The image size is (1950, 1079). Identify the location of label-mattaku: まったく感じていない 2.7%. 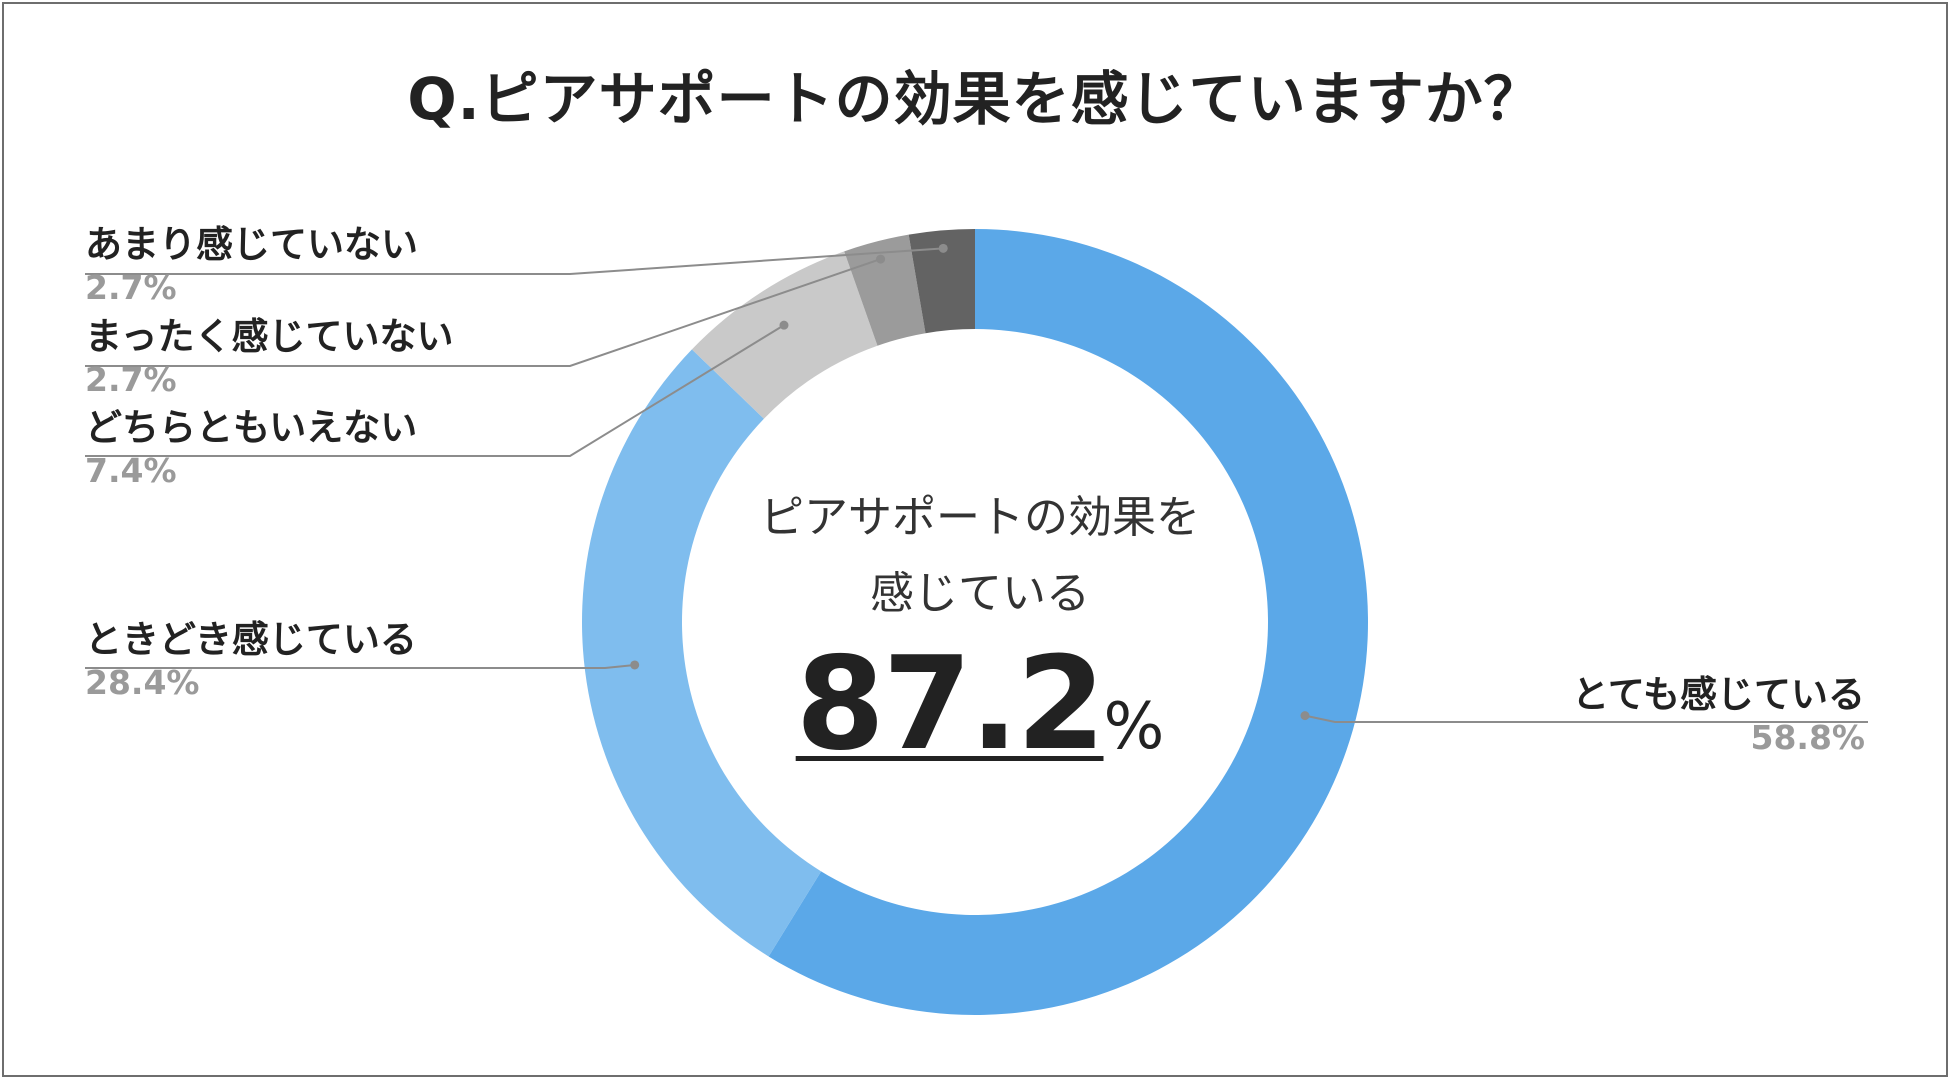
(269, 357).